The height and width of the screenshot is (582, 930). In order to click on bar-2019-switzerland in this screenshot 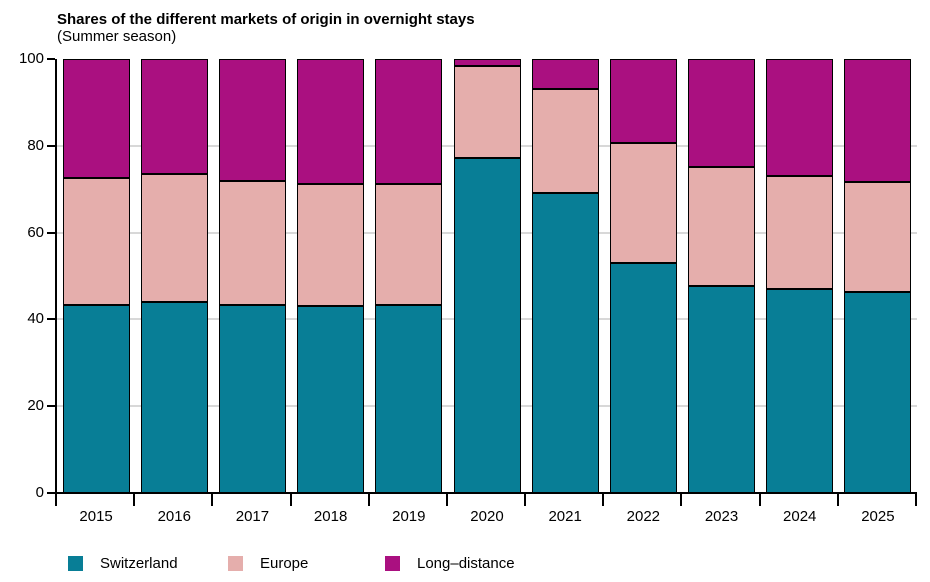, I will do `click(409, 398)`.